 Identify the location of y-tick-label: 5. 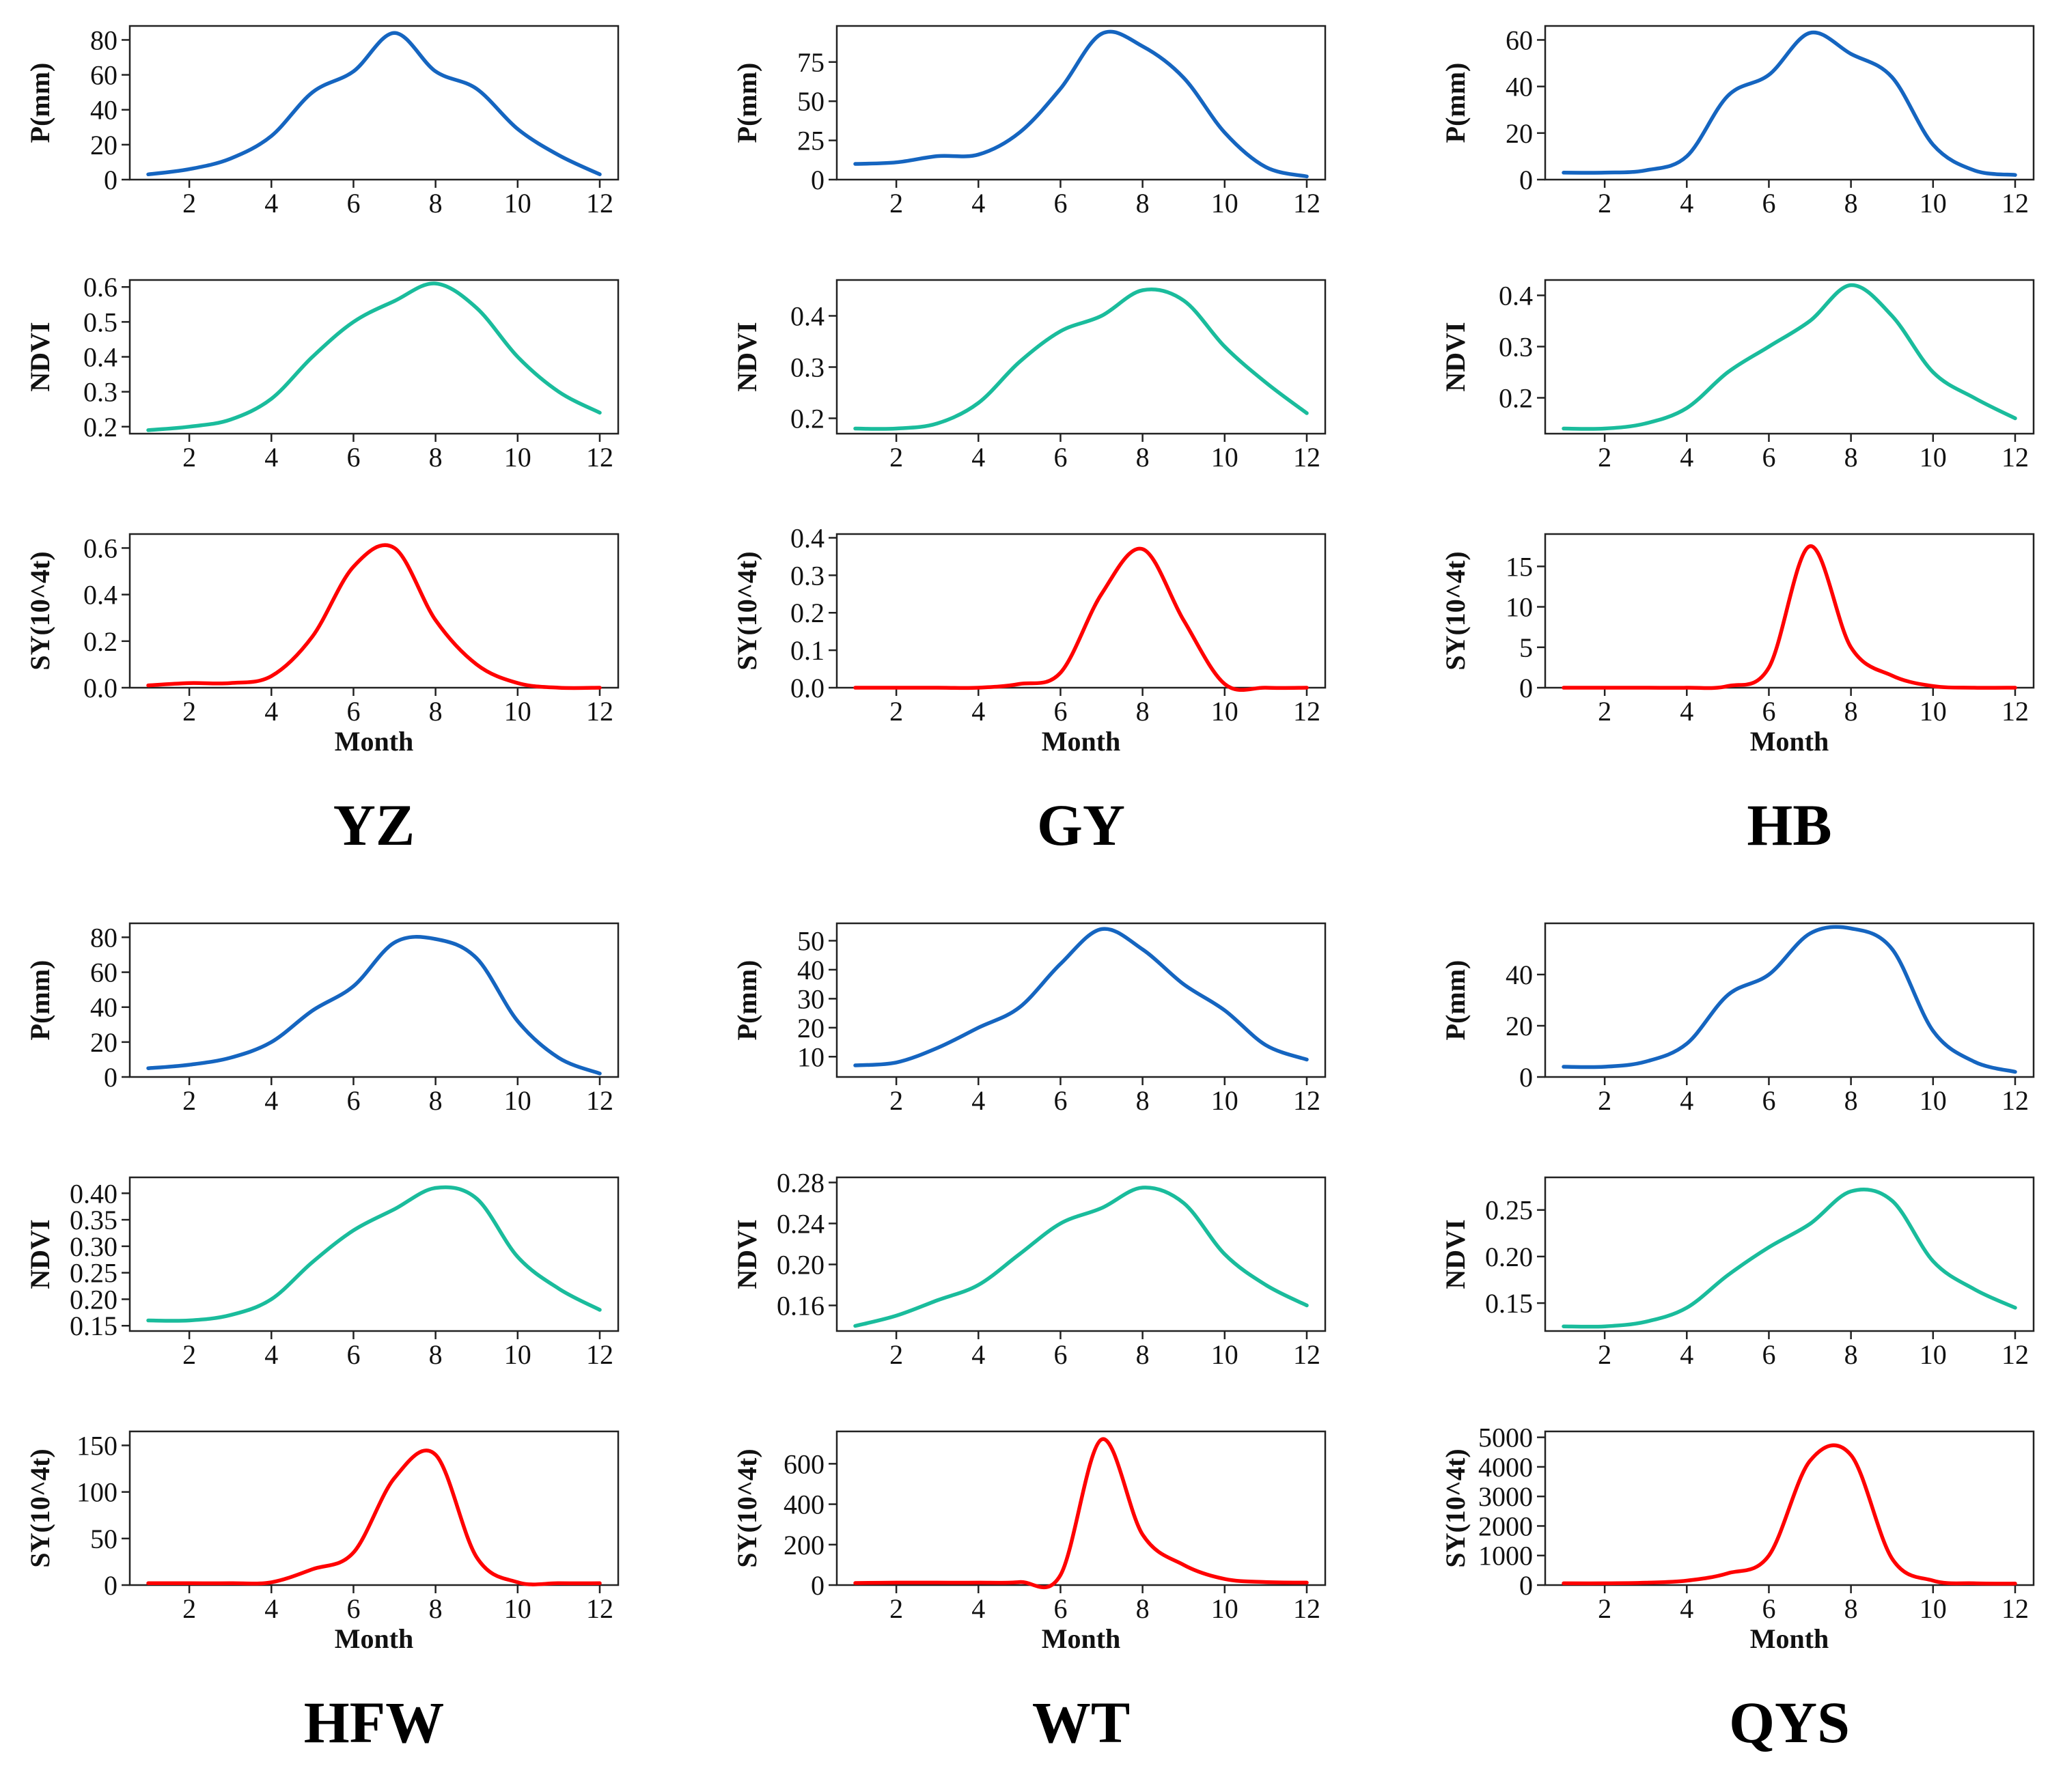
(1526, 647).